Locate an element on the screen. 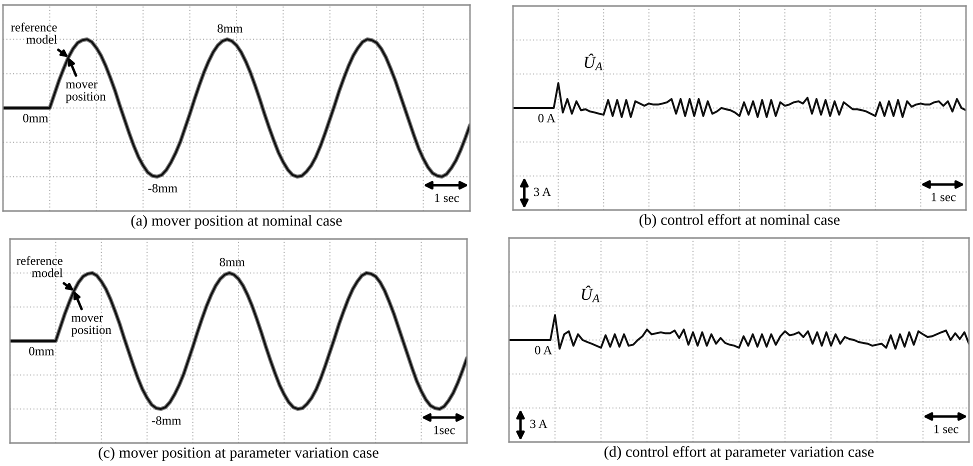 This screenshot has height=466, width=973. text: (a) mover position at nominal case is located at coordinates (236, 222).